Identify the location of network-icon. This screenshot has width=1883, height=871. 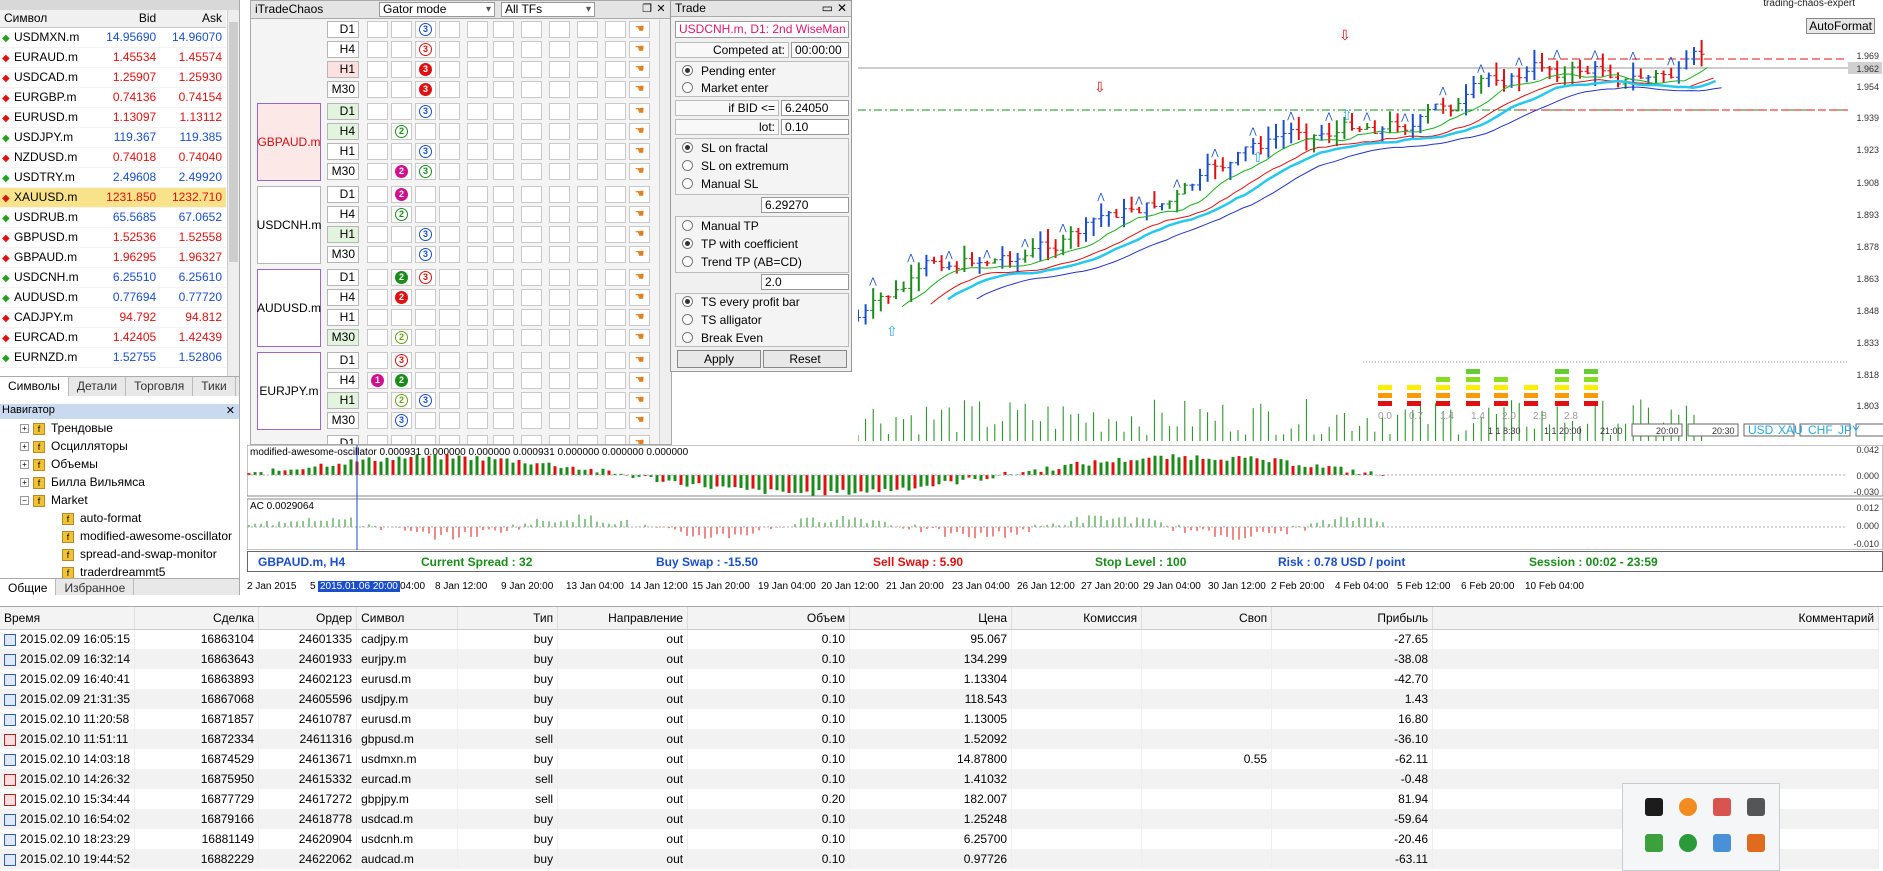
(1722, 843).